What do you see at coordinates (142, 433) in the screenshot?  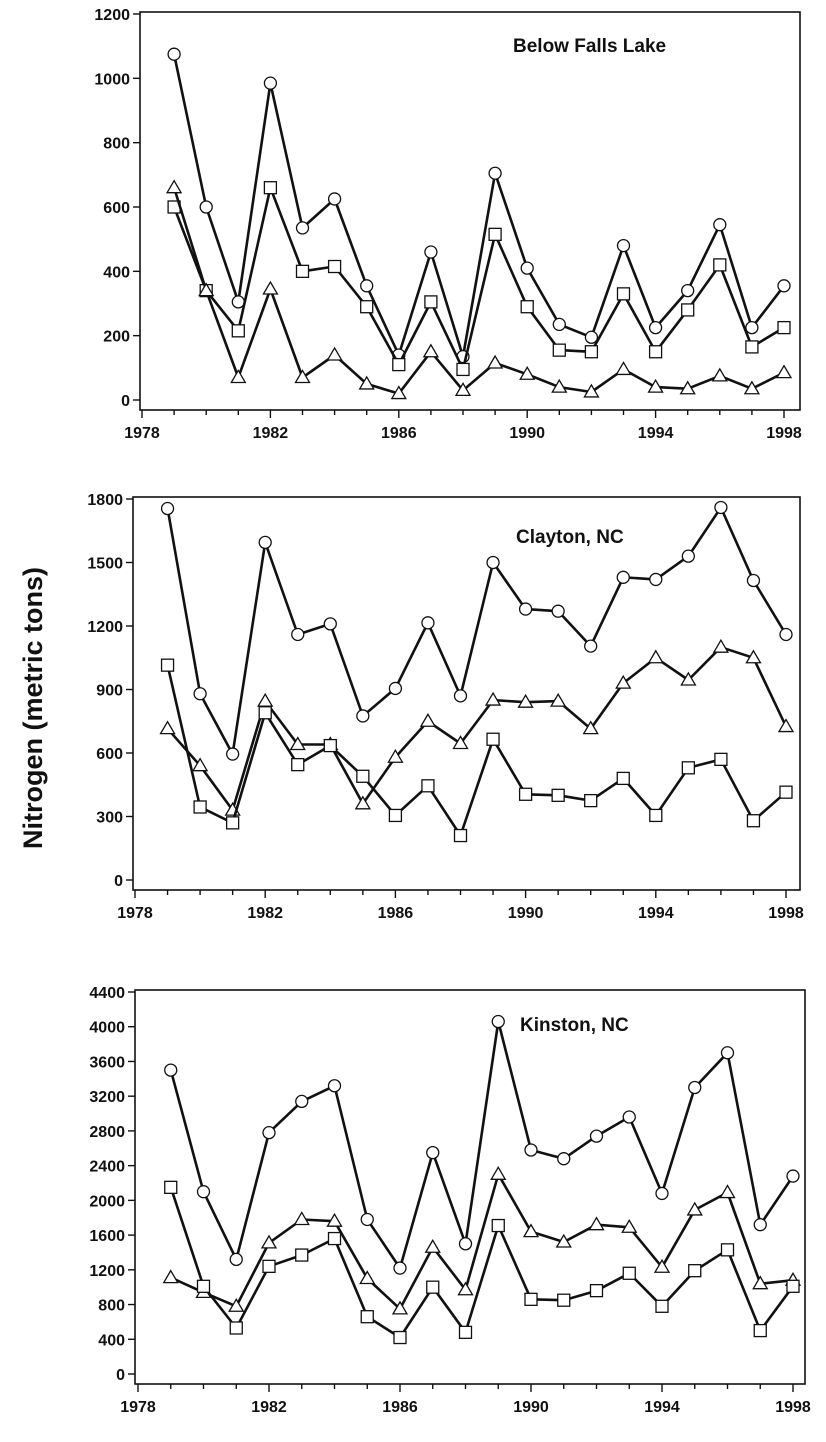 I see `x-tick-label: 1978` at bounding box center [142, 433].